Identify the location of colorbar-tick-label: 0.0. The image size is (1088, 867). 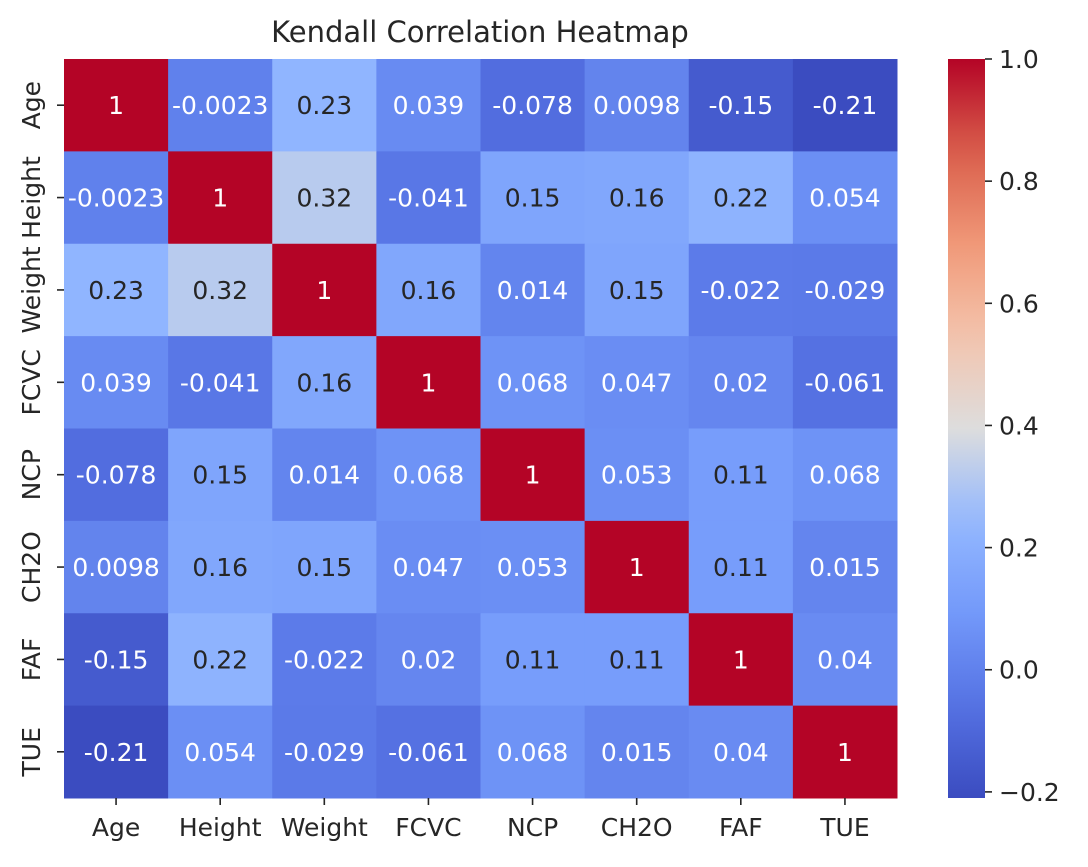
(1019, 670).